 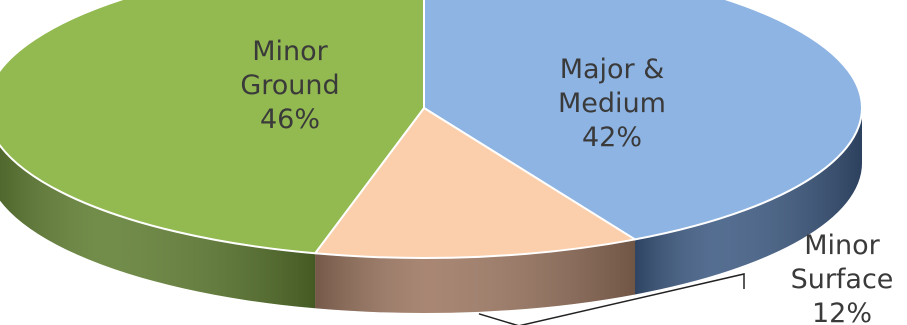 What do you see at coordinates (611, 299) in the screenshot?
I see `leader-line-minor-surface` at bounding box center [611, 299].